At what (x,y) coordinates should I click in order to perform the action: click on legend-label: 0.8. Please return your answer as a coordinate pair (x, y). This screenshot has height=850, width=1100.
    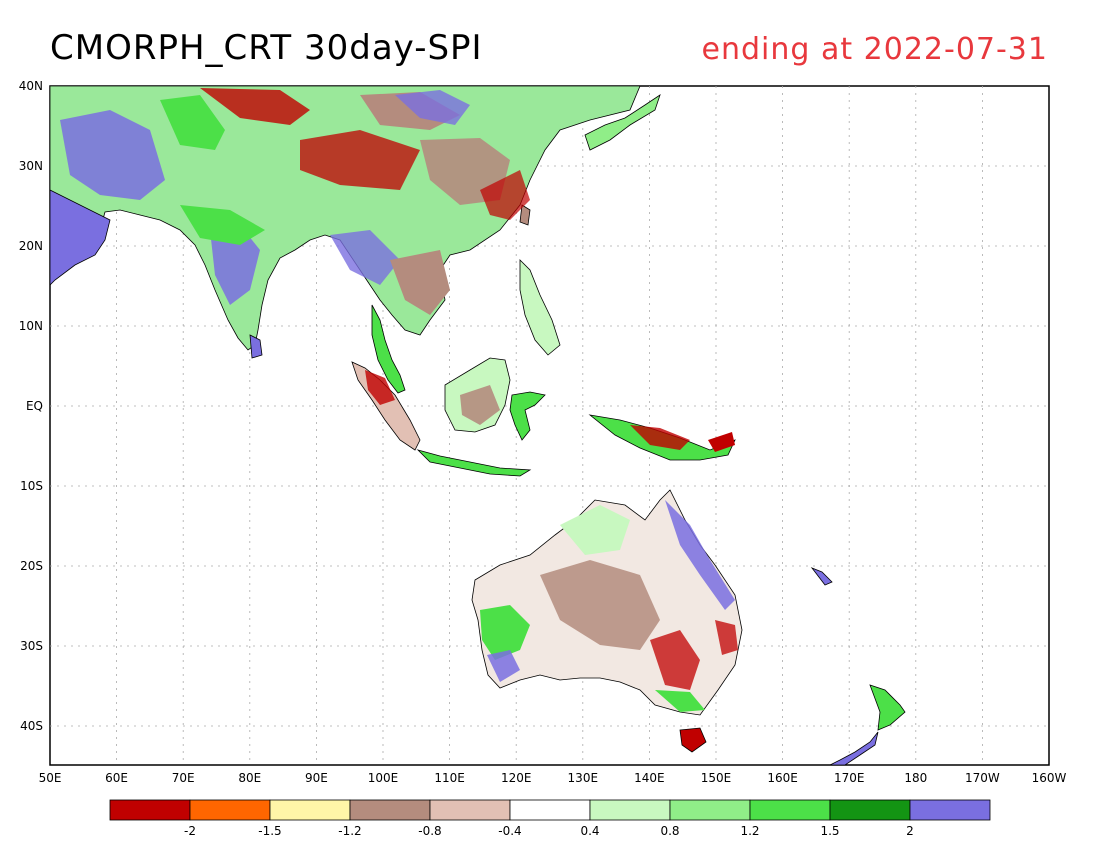
    Looking at the image, I should click on (669, 831).